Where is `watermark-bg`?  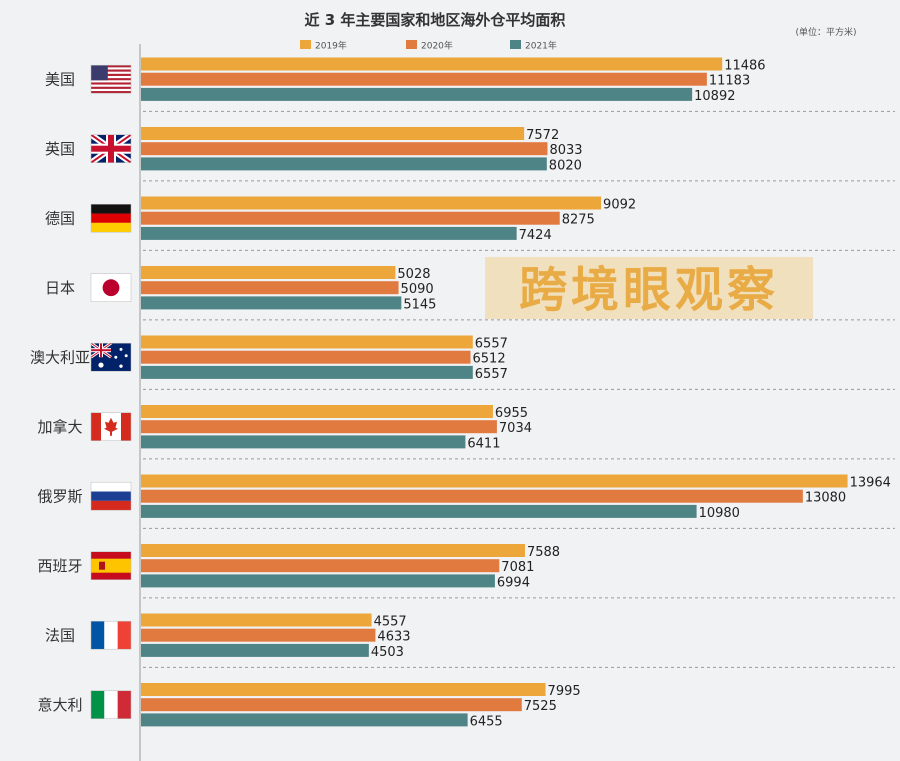 watermark-bg is located at coordinates (649, 288).